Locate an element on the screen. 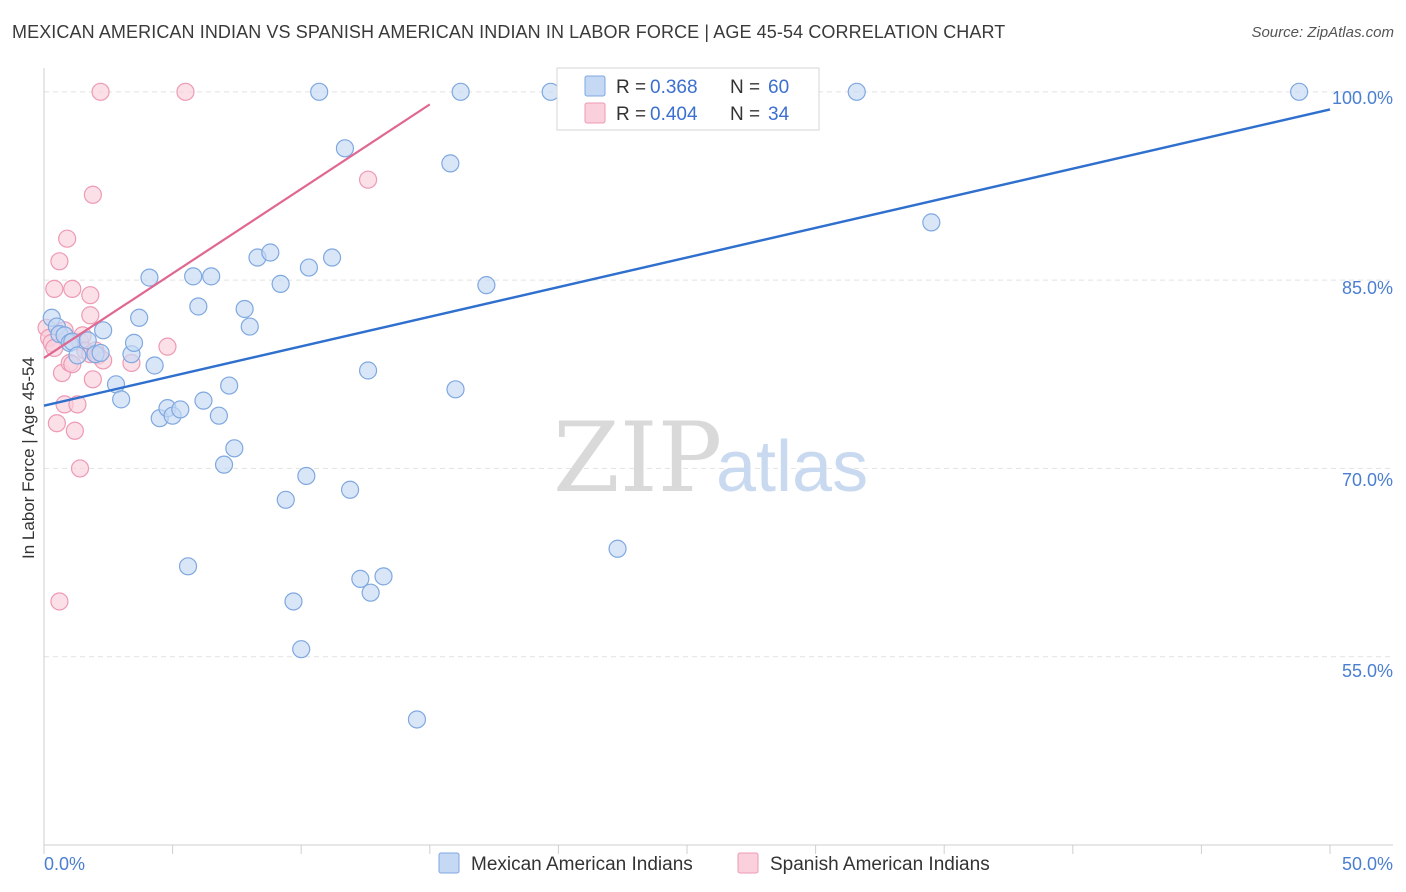 This screenshot has width=1406, height=892. x-tick-labels: 0.0% 50.0% is located at coordinates (718, 864).